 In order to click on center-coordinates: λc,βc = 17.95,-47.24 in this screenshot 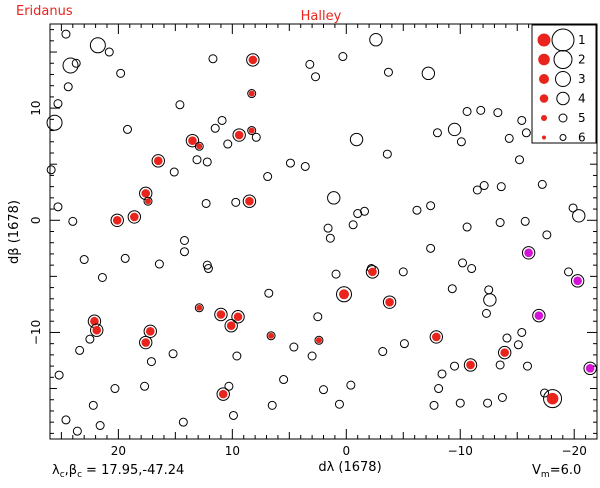, I will do `click(118, 471)`.